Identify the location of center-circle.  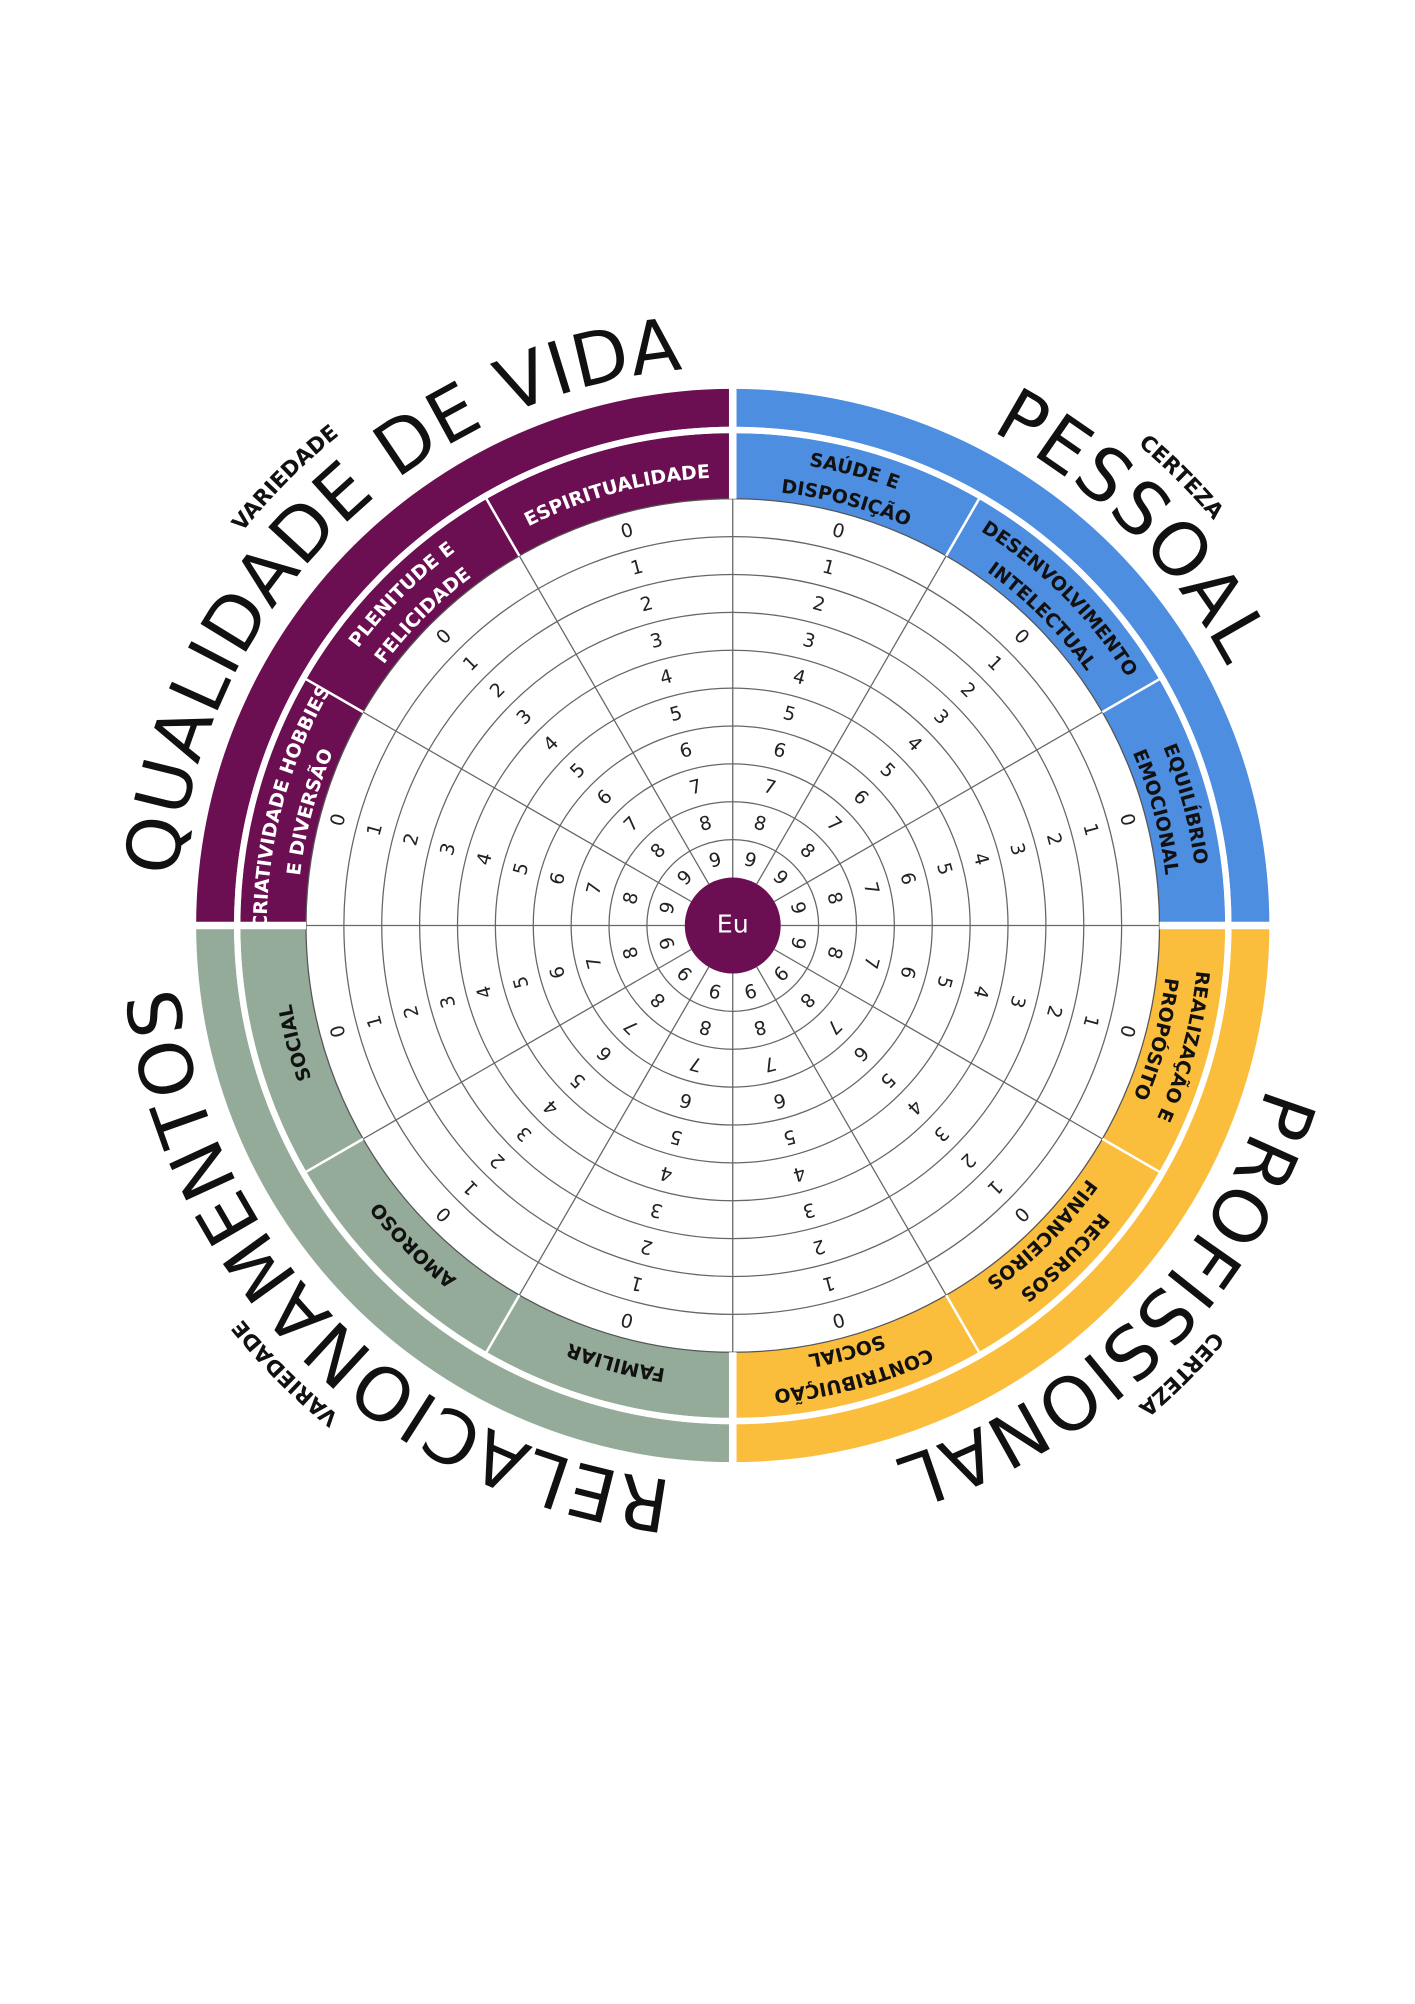
(732, 925).